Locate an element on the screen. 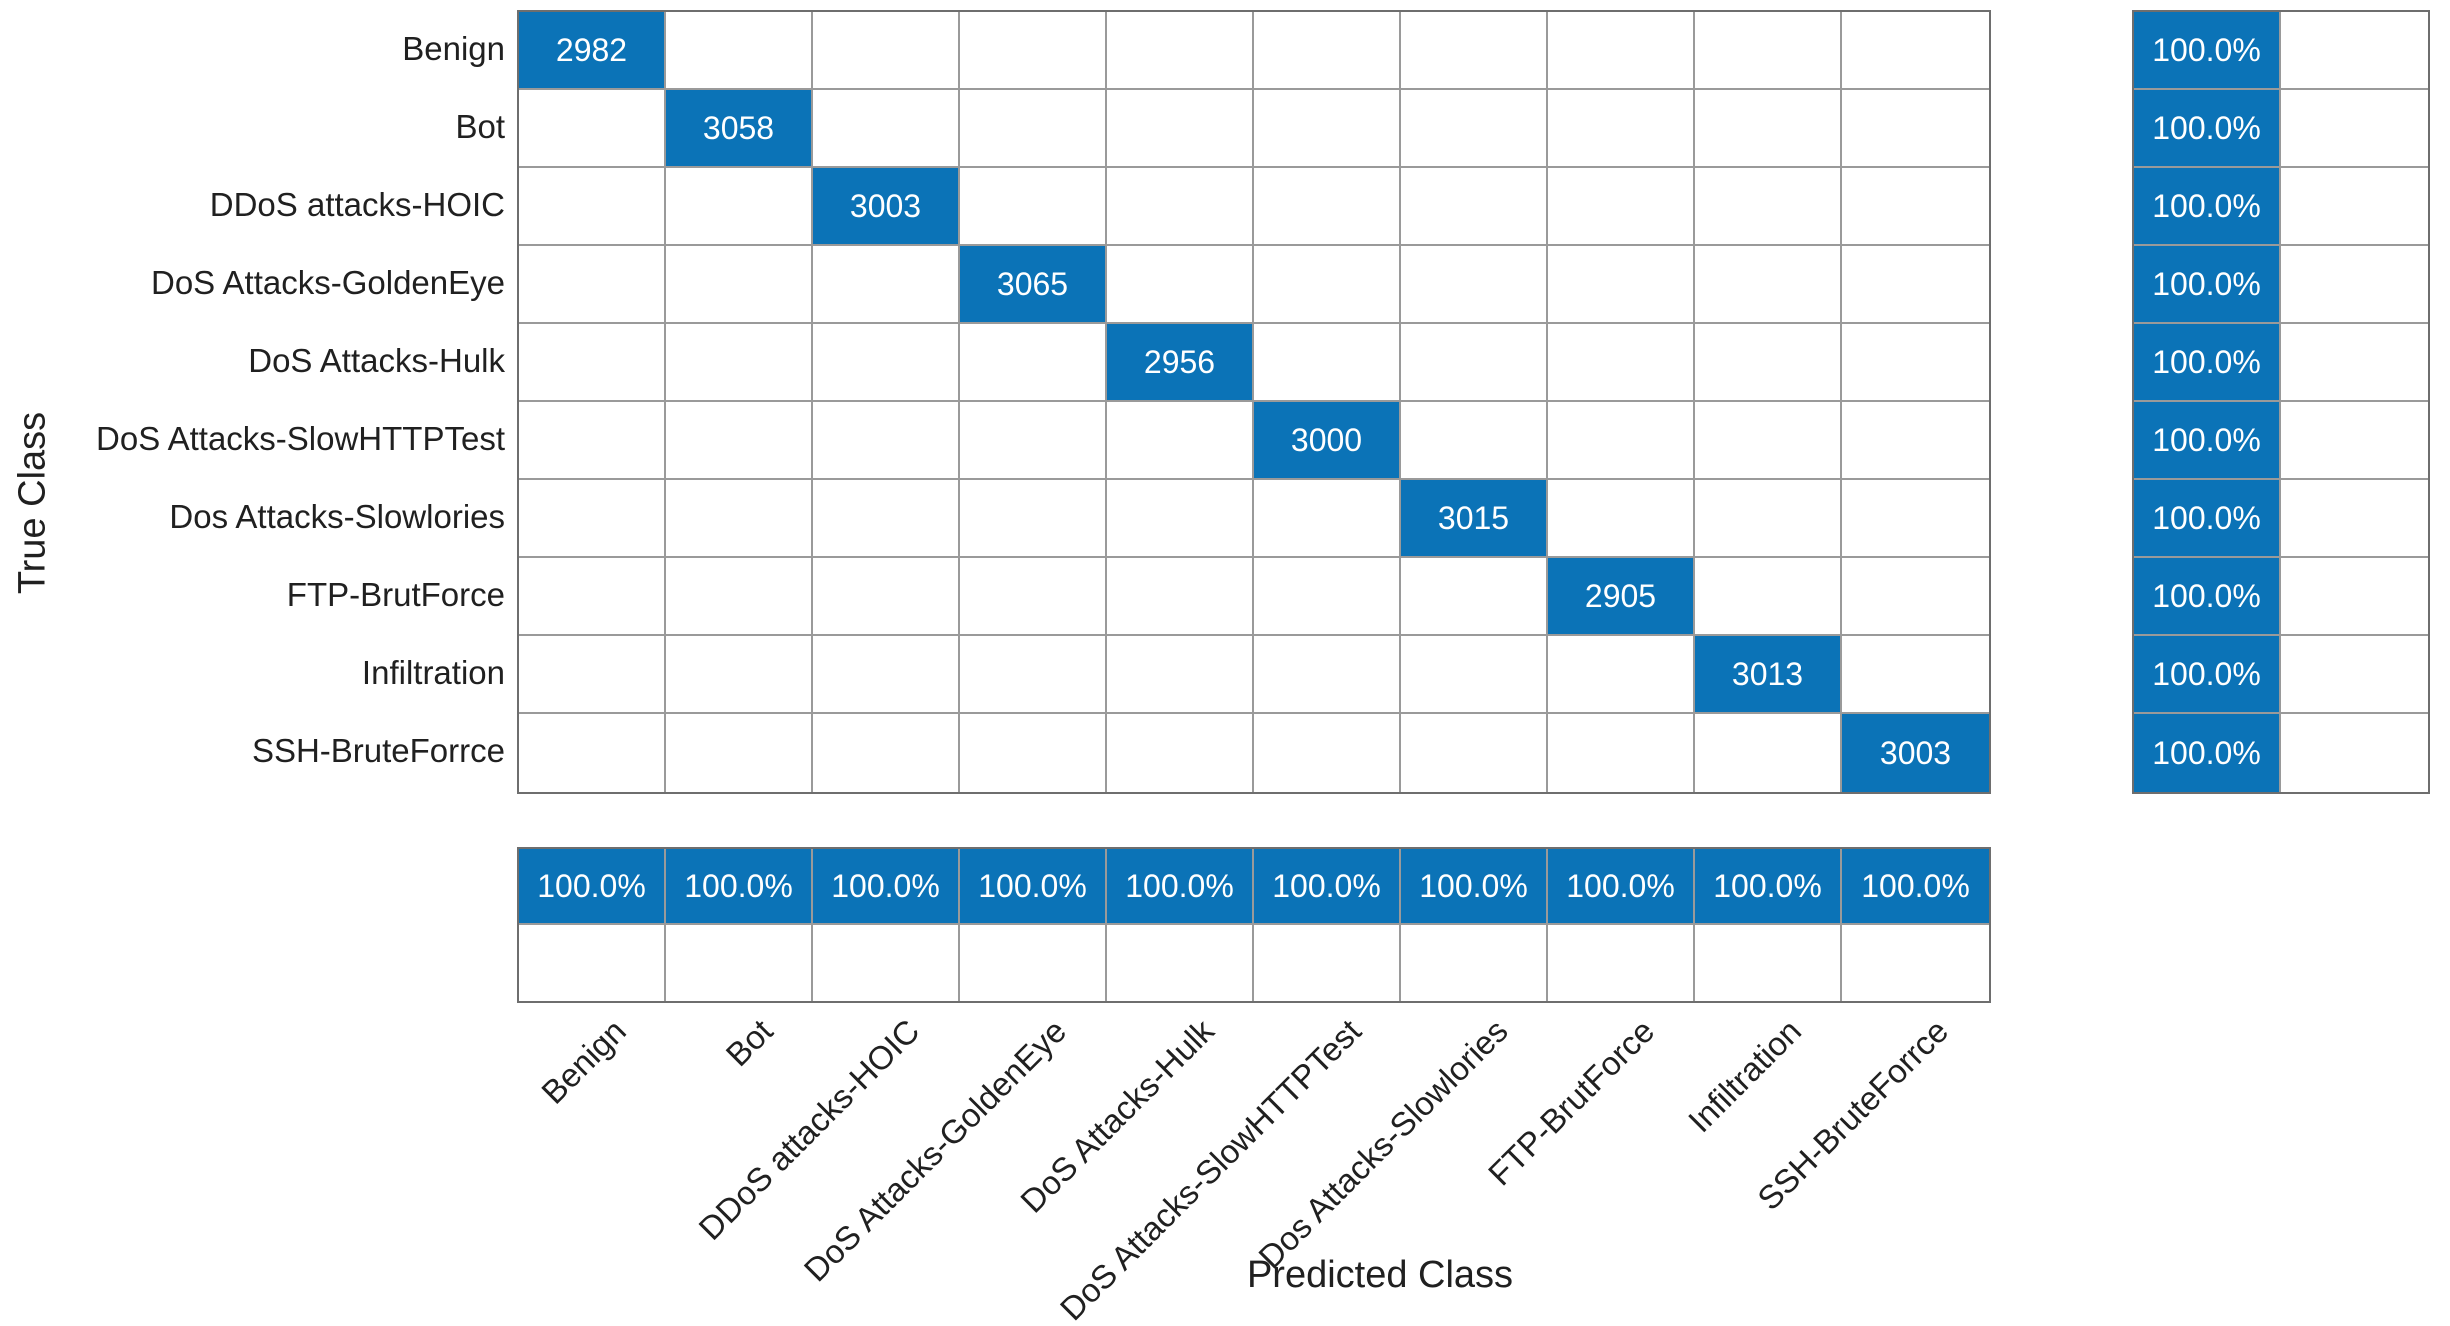  x-tick-label: DDoS attacks-HOIC is located at coordinates (809, 1129).